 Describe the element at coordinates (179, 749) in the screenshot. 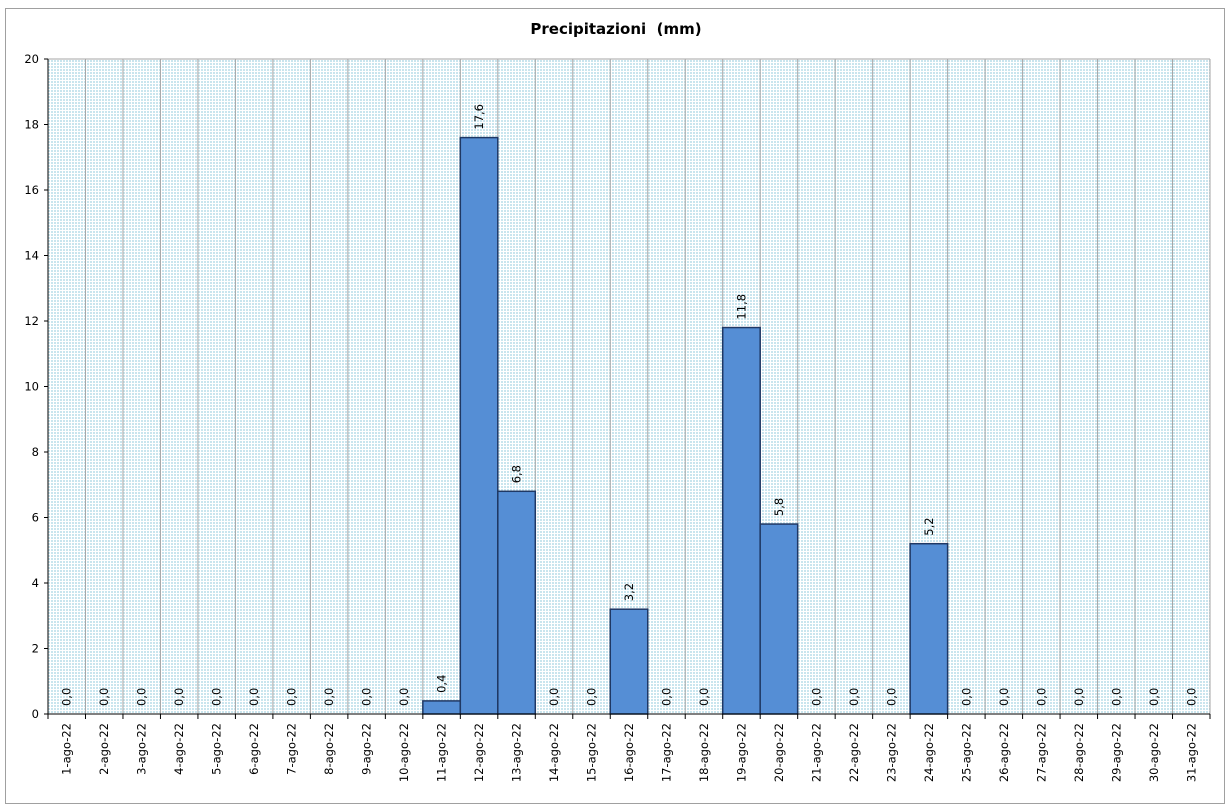

I see `x-tick-label: 4-ago-22` at that location.